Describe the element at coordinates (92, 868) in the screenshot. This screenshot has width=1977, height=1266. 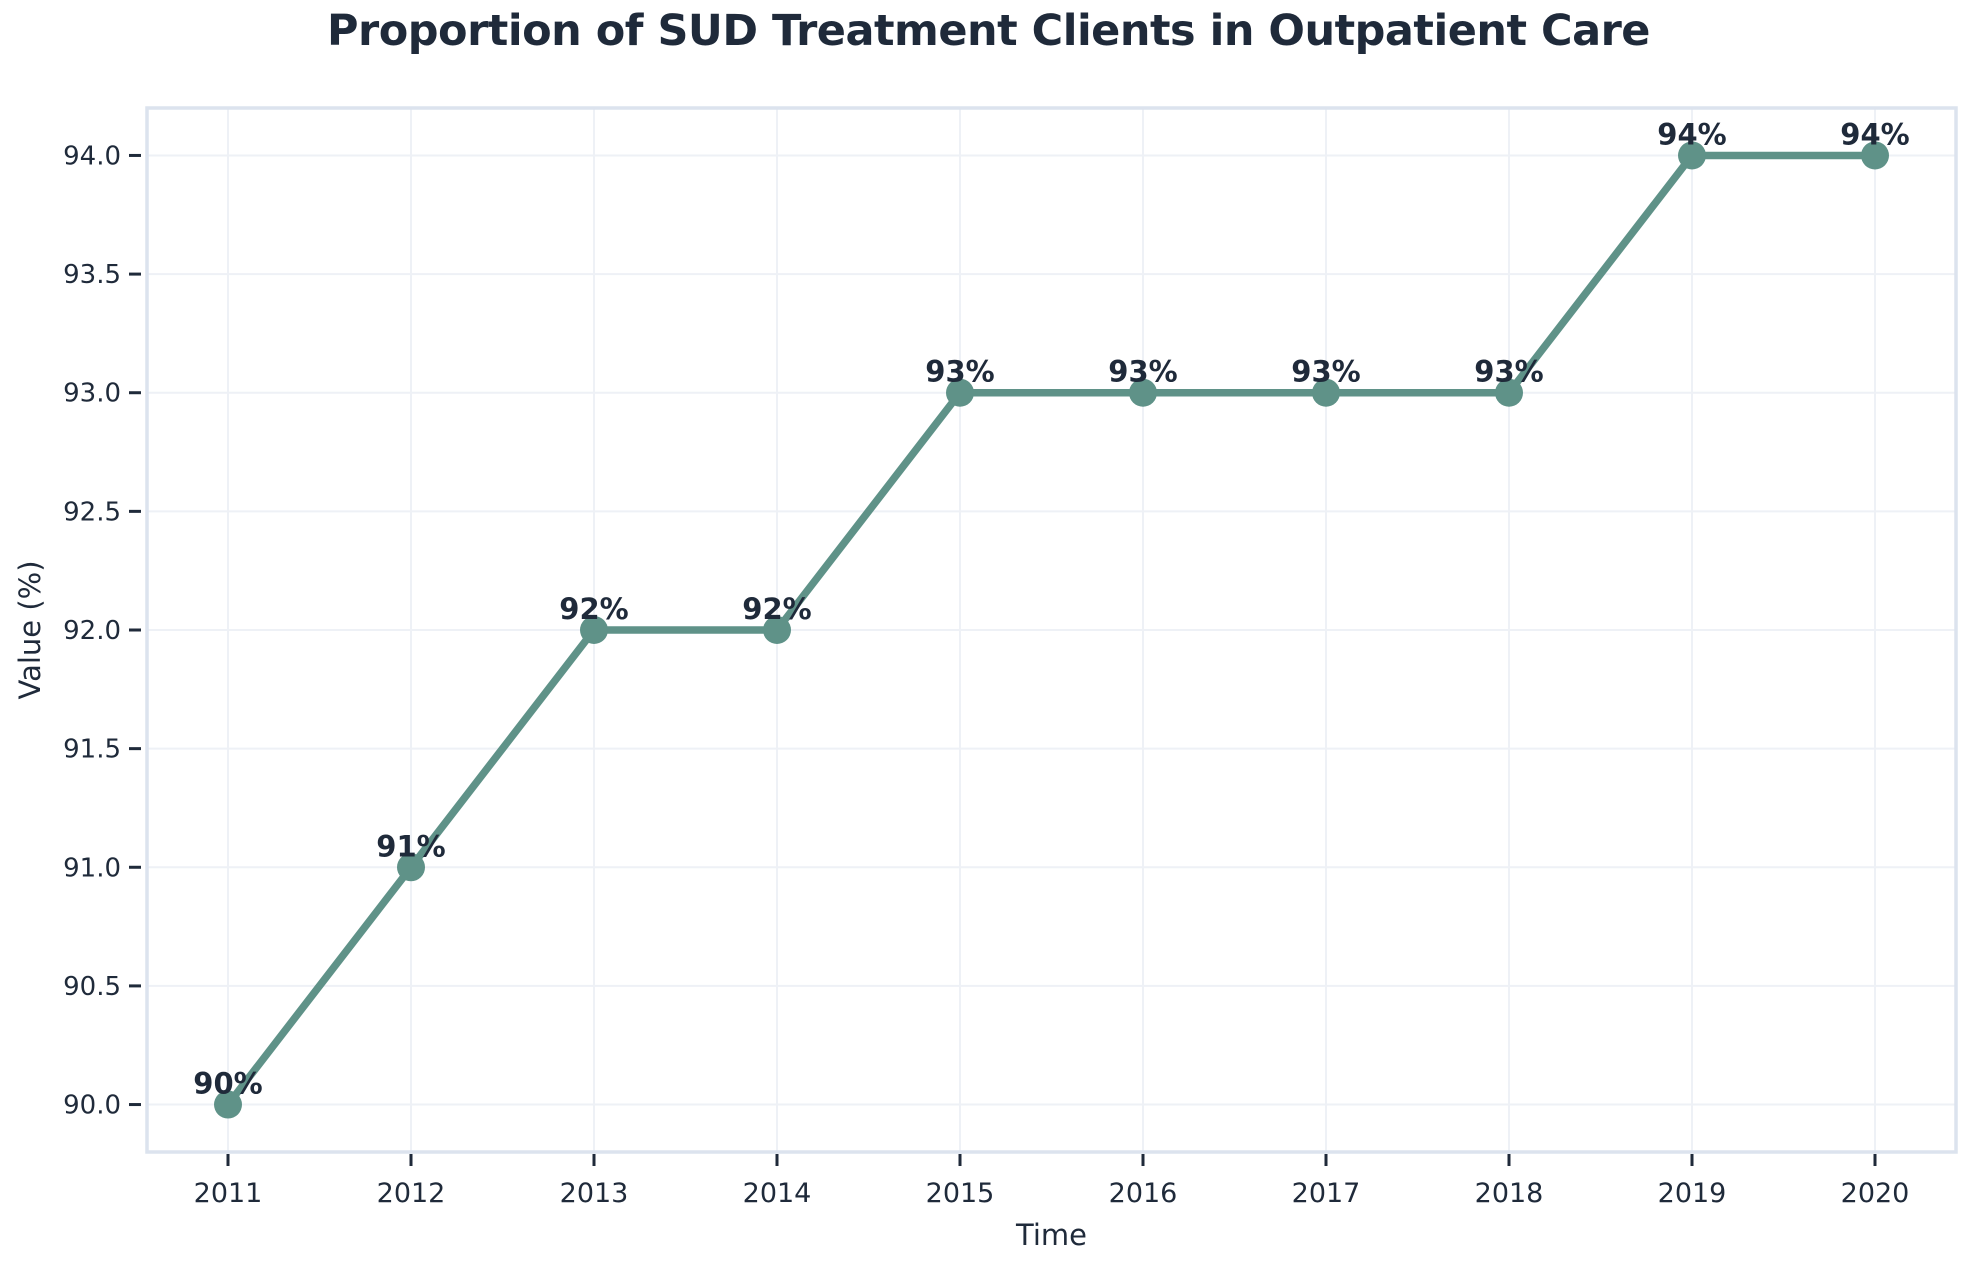
I see `y-tick-label: 91.0` at that location.